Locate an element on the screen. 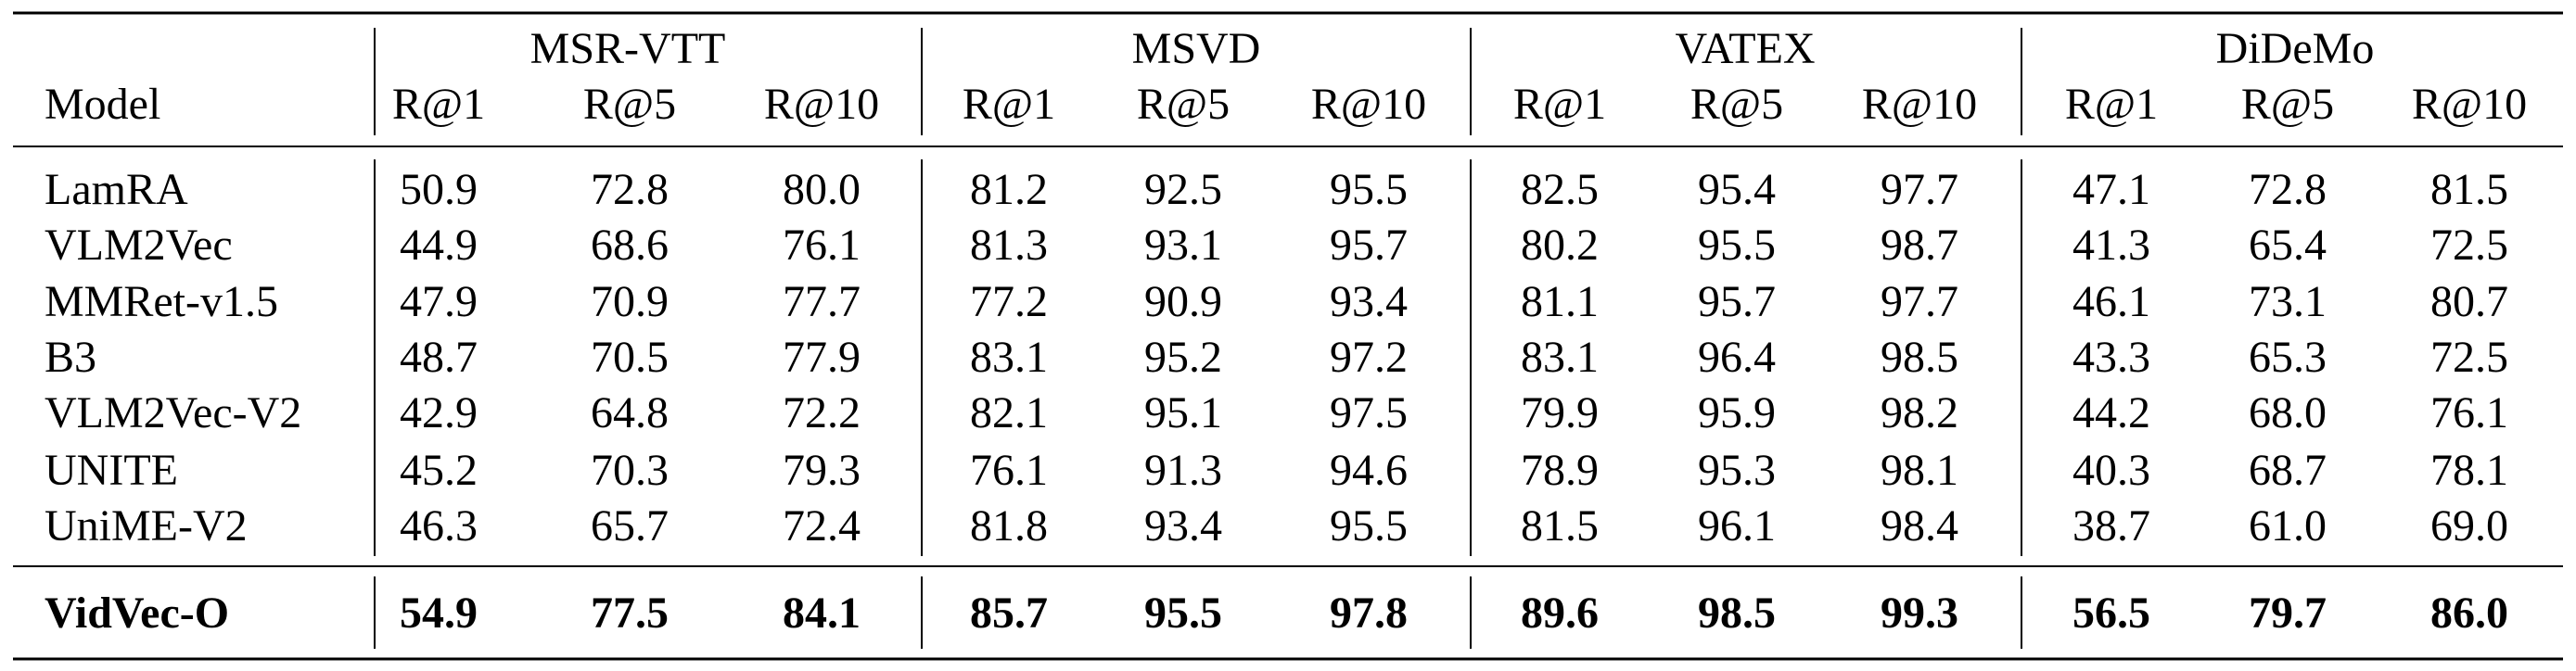 The width and height of the screenshot is (2576, 671). group-header: DiDeMo is located at coordinates (2295, 48).